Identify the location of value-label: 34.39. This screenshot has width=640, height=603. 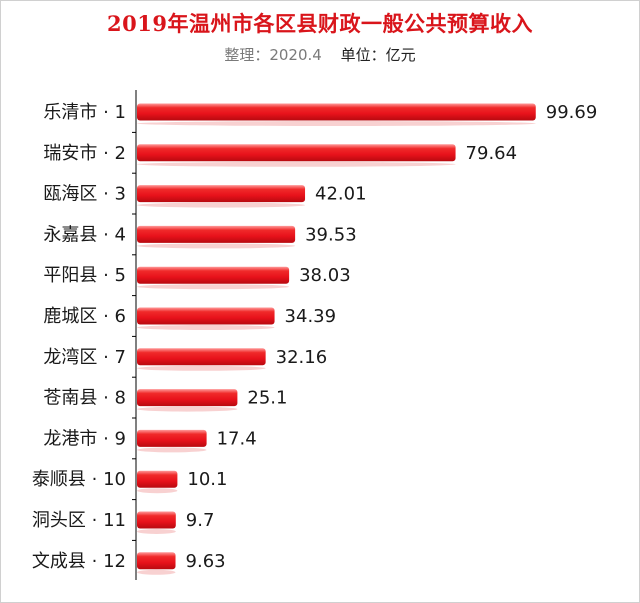
(311, 316).